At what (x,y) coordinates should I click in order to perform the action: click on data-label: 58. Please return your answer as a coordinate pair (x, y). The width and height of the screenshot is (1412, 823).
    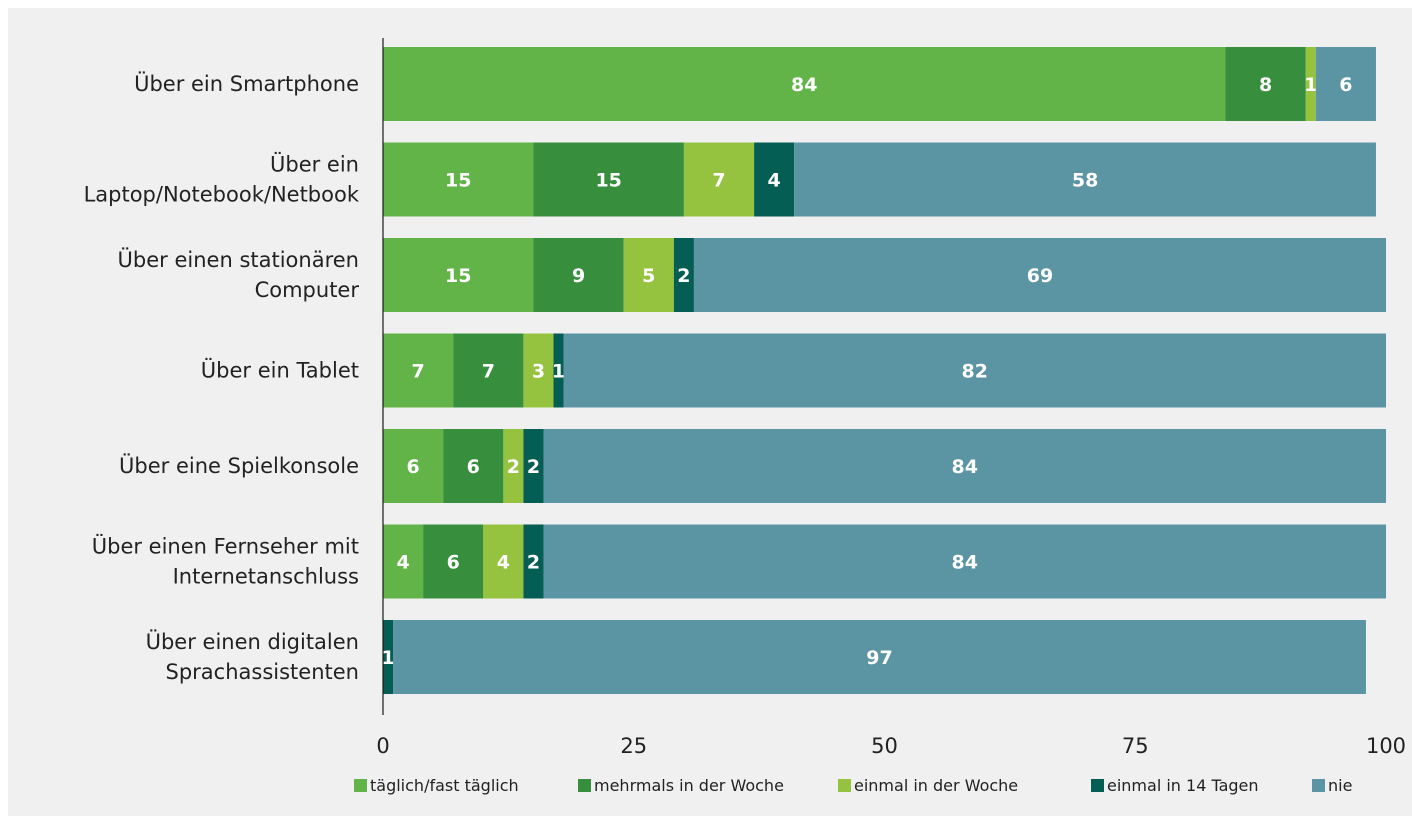
    Looking at the image, I should click on (1085, 181).